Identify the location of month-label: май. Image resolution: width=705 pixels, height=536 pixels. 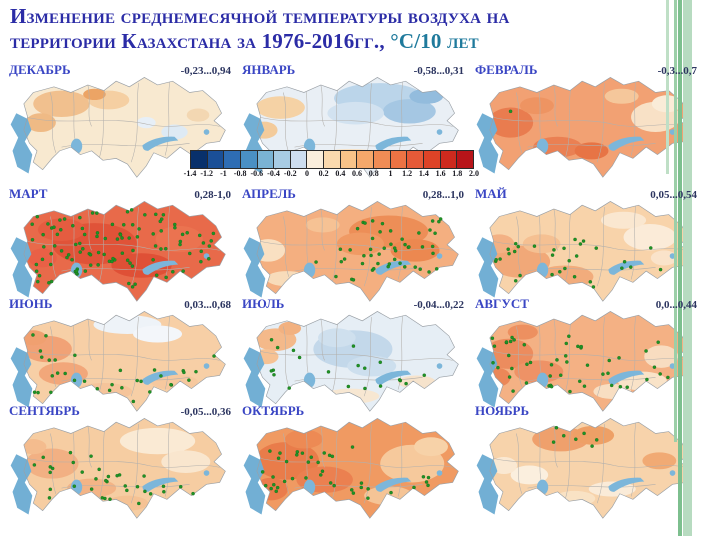
(491, 192).